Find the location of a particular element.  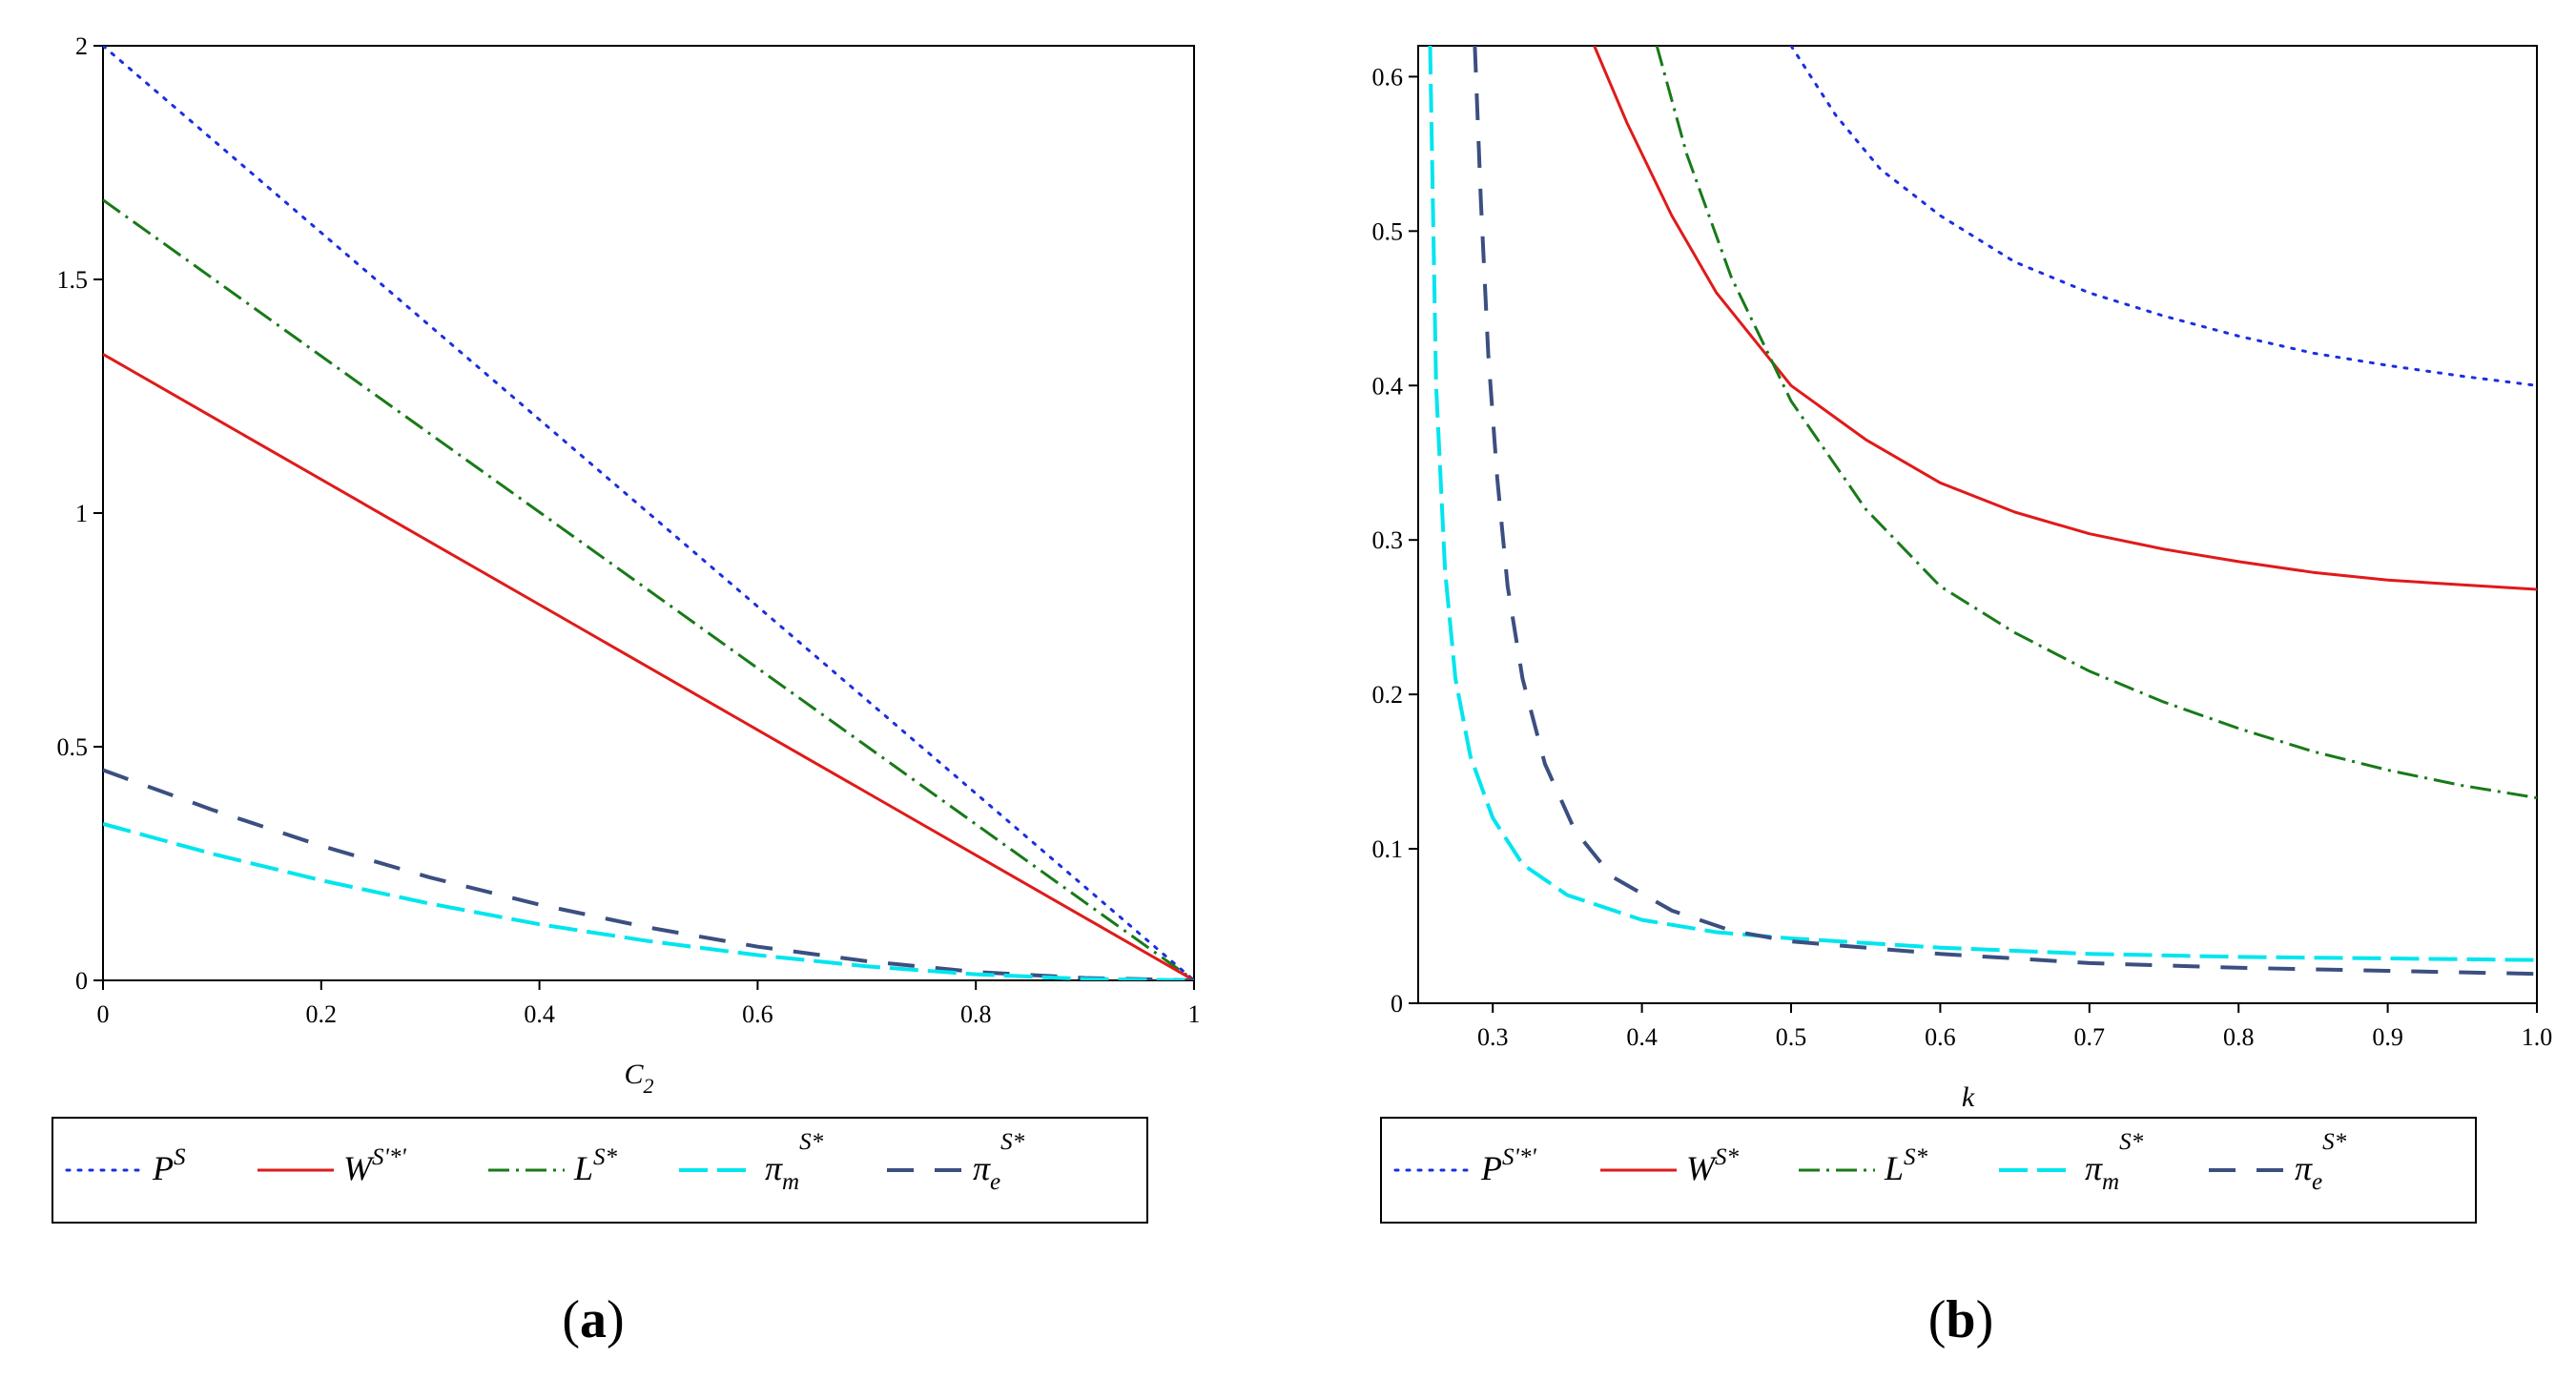

caption-letter: a is located at coordinates (593, 1320).